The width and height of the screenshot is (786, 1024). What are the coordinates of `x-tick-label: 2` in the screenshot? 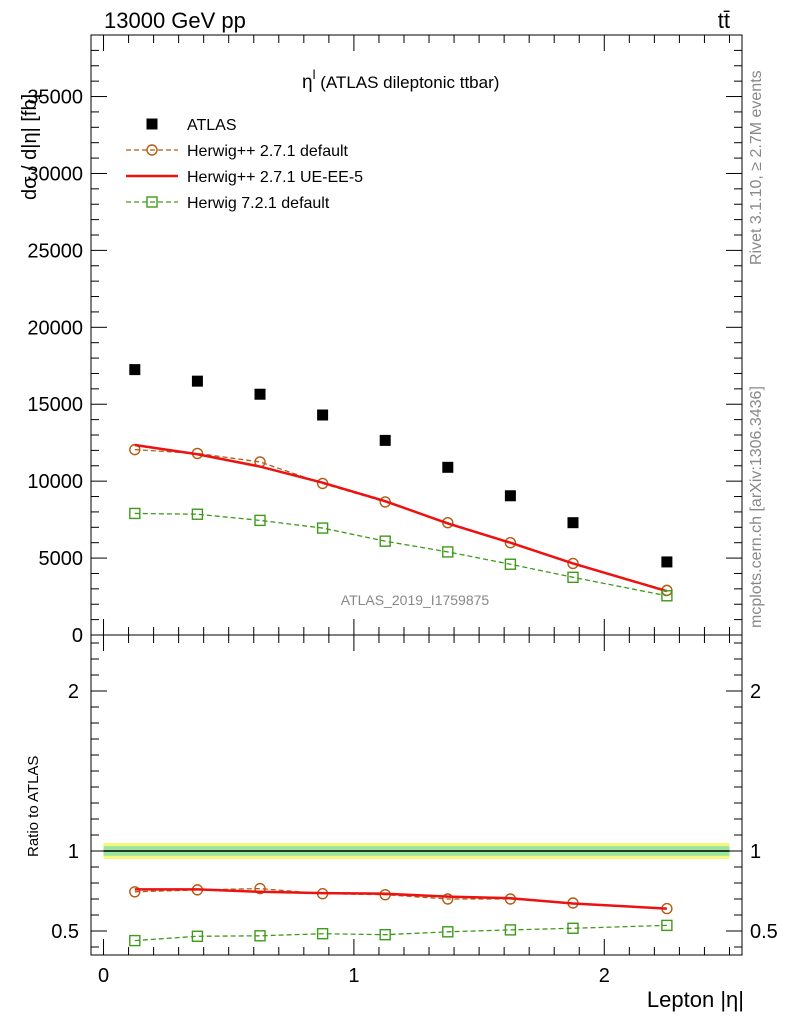 It's located at (604, 976).